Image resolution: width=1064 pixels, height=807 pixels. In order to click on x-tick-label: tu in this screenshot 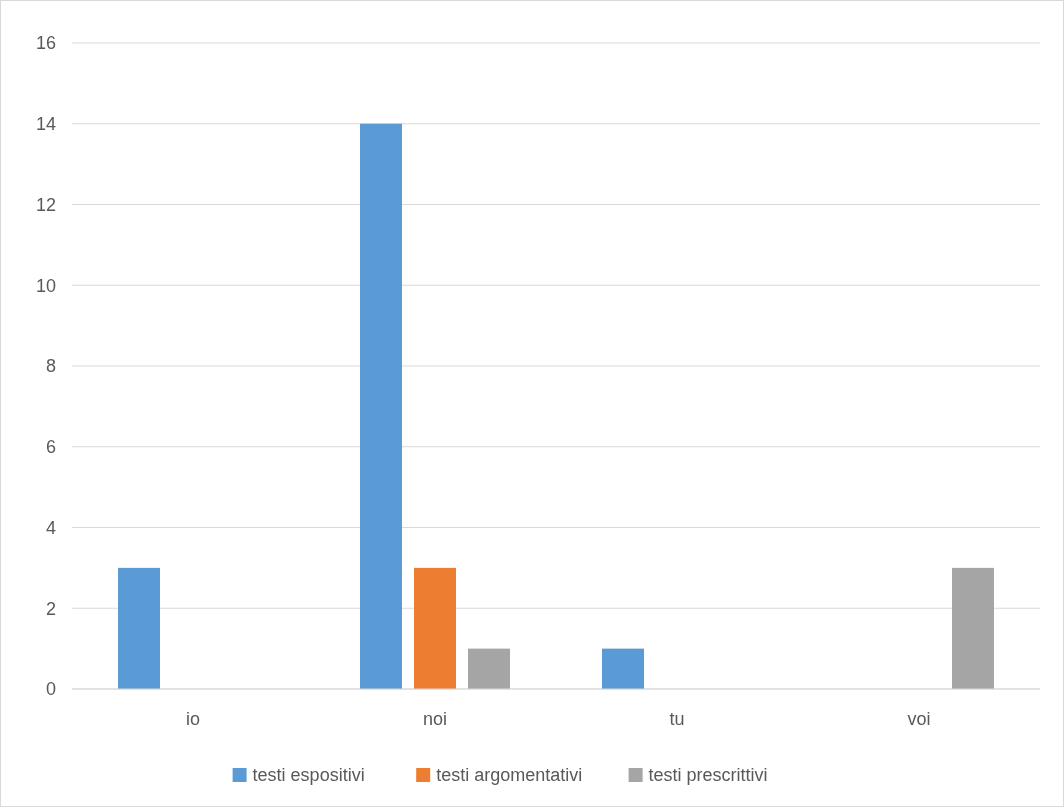, I will do `click(677, 719)`.